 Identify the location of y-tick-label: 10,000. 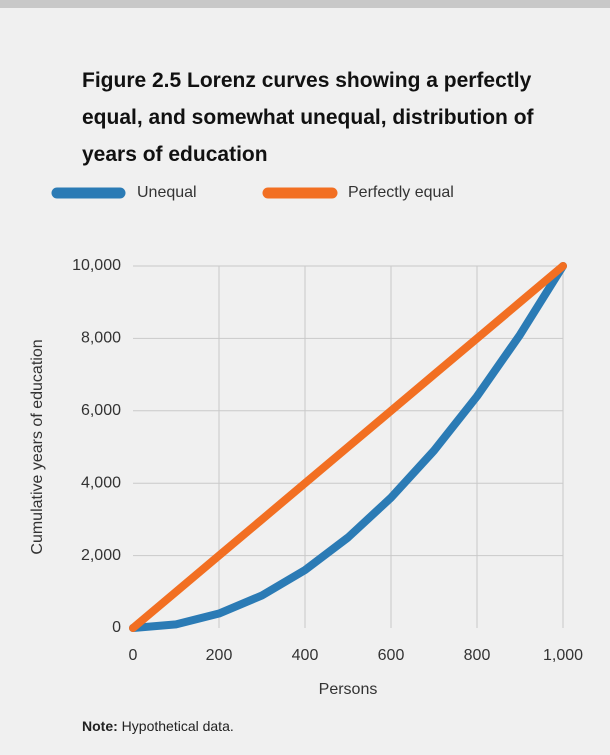
(96, 265).